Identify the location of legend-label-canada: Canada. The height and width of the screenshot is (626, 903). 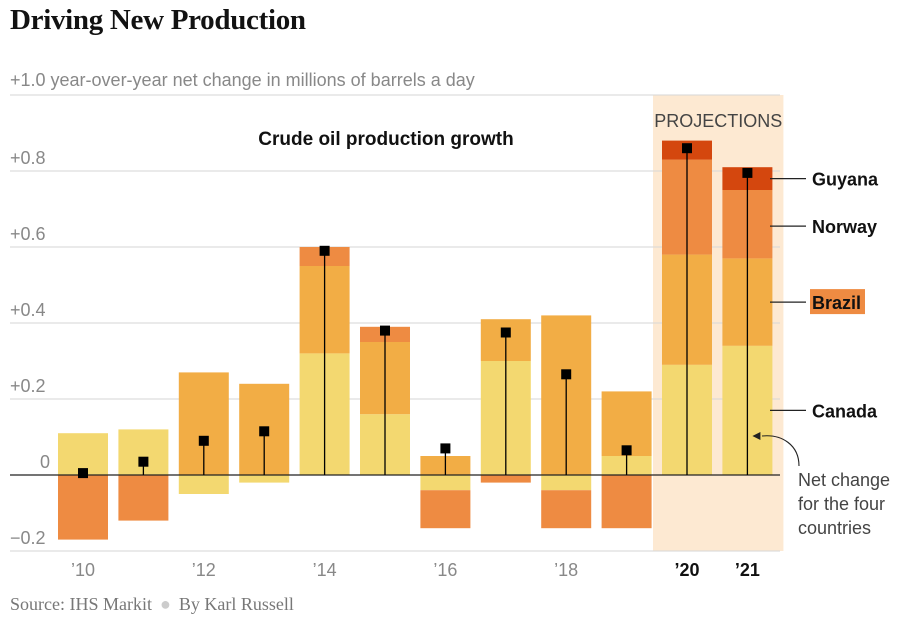
(845, 411).